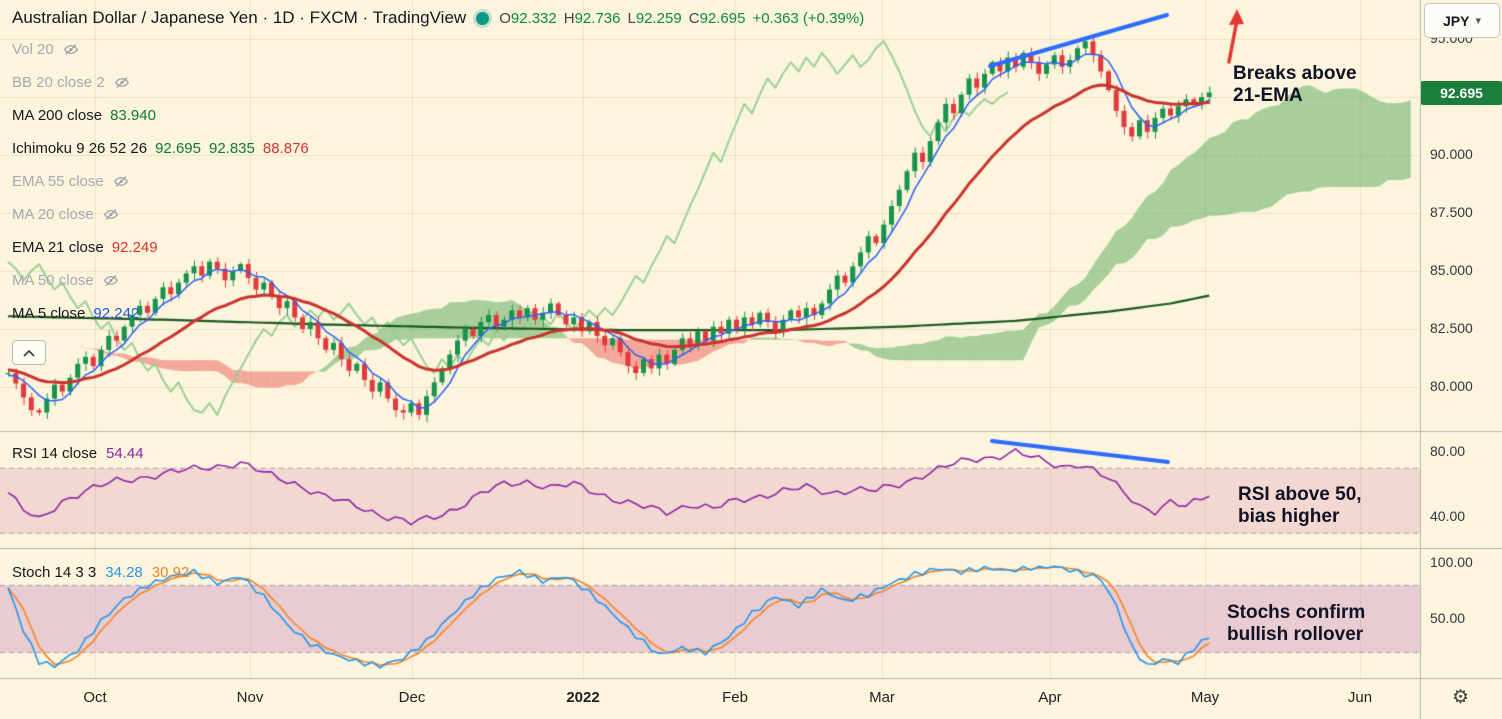 This screenshot has height=719, width=1502. Describe the element at coordinates (124, 572) in the screenshot. I see `stoch-k-value: 34.28` at that location.